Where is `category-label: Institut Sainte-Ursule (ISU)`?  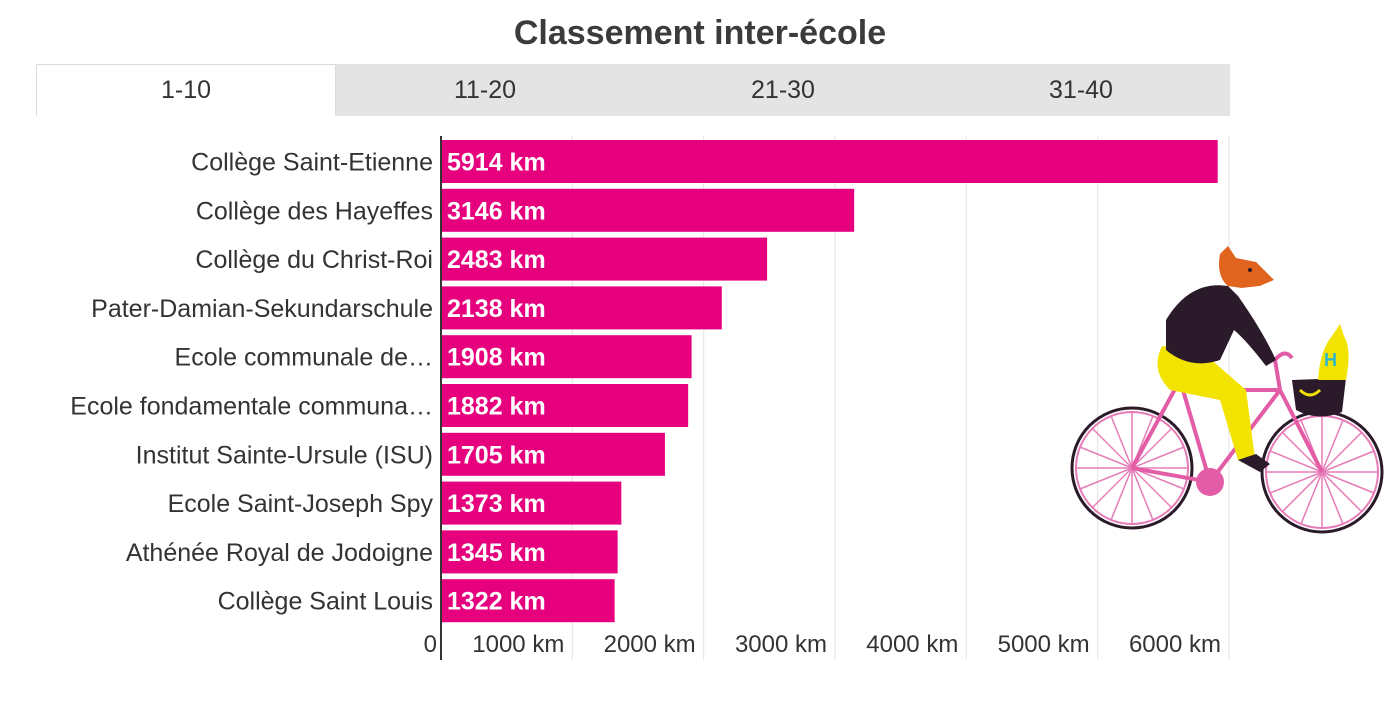
category-label: Institut Sainte-Ursule (ISU) is located at coordinates (284, 455).